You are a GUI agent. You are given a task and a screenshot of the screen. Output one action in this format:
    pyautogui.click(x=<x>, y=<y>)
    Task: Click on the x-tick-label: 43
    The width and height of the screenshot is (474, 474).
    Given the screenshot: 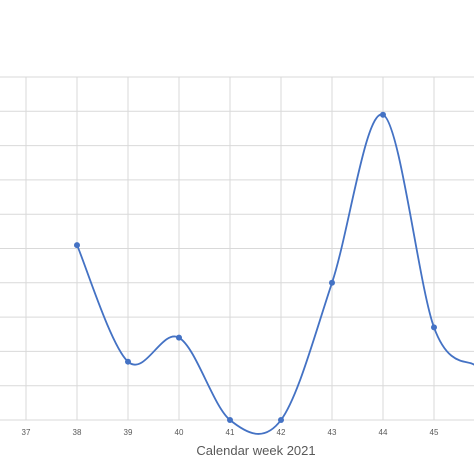 What is the action you would take?
    pyautogui.click(x=332, y=432)
    